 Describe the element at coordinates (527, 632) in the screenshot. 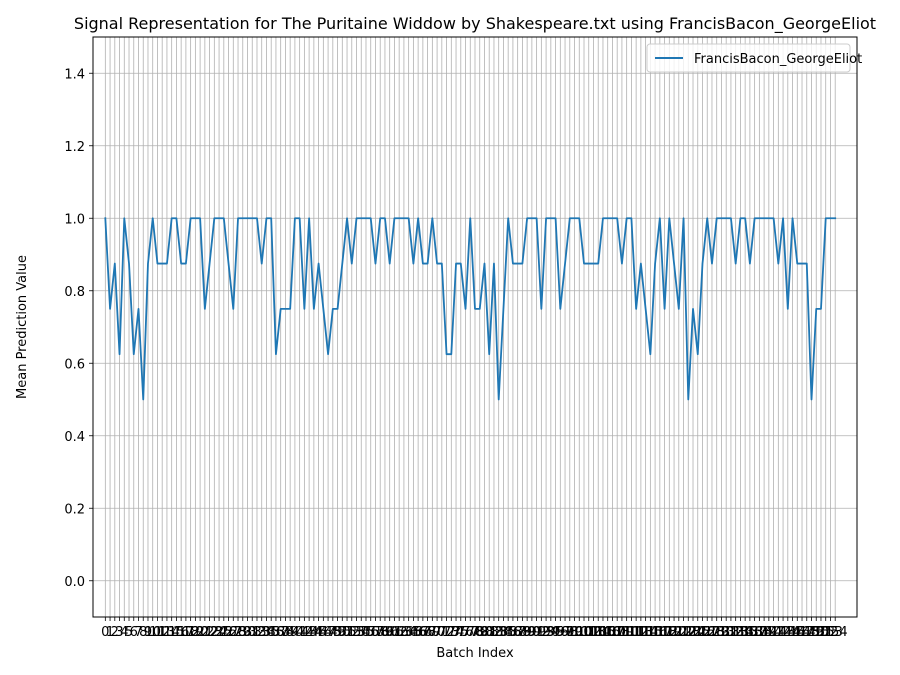

I see `x-tick-label: 89` at that location.